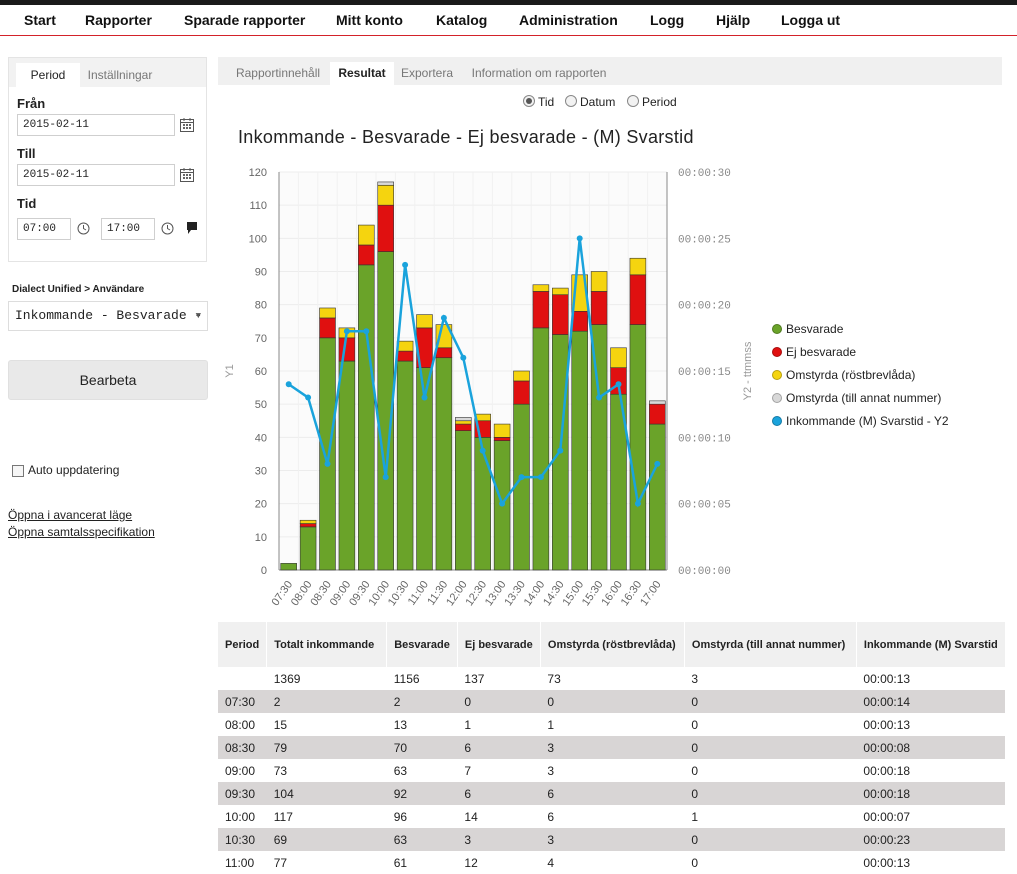  What do you see at coordinates (242, 678) in the screenshot?
I see `table-cell` at bounding box center [242, 678].